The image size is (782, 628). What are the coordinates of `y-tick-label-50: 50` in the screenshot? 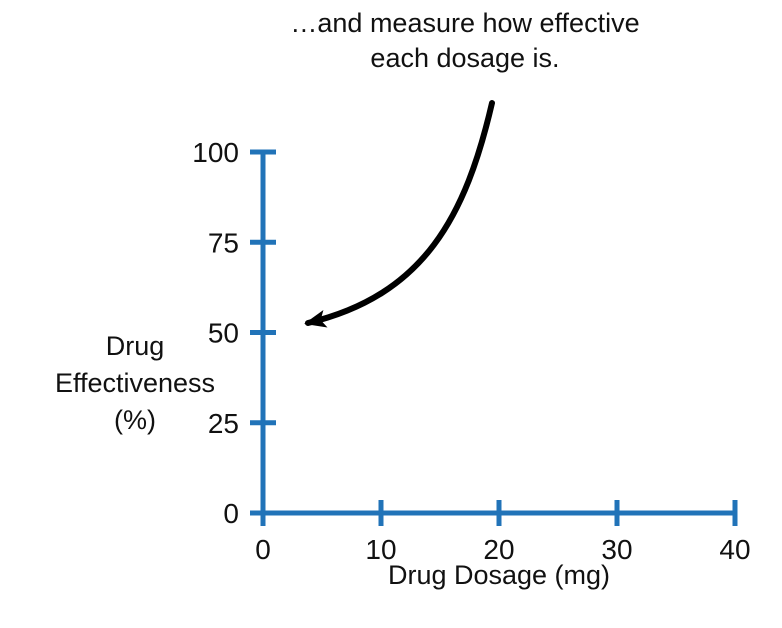 It's located at (223, 333).